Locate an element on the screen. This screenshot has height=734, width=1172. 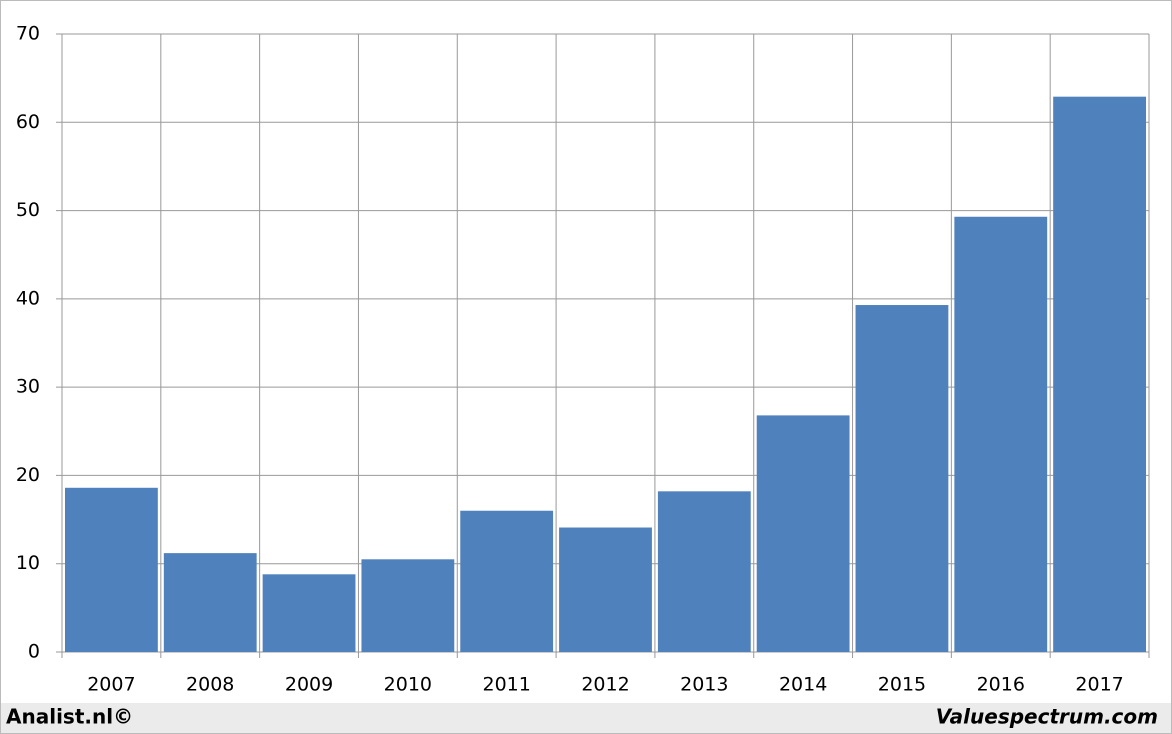
x-tick-label: 2012 is located at coordinates (605, 685).